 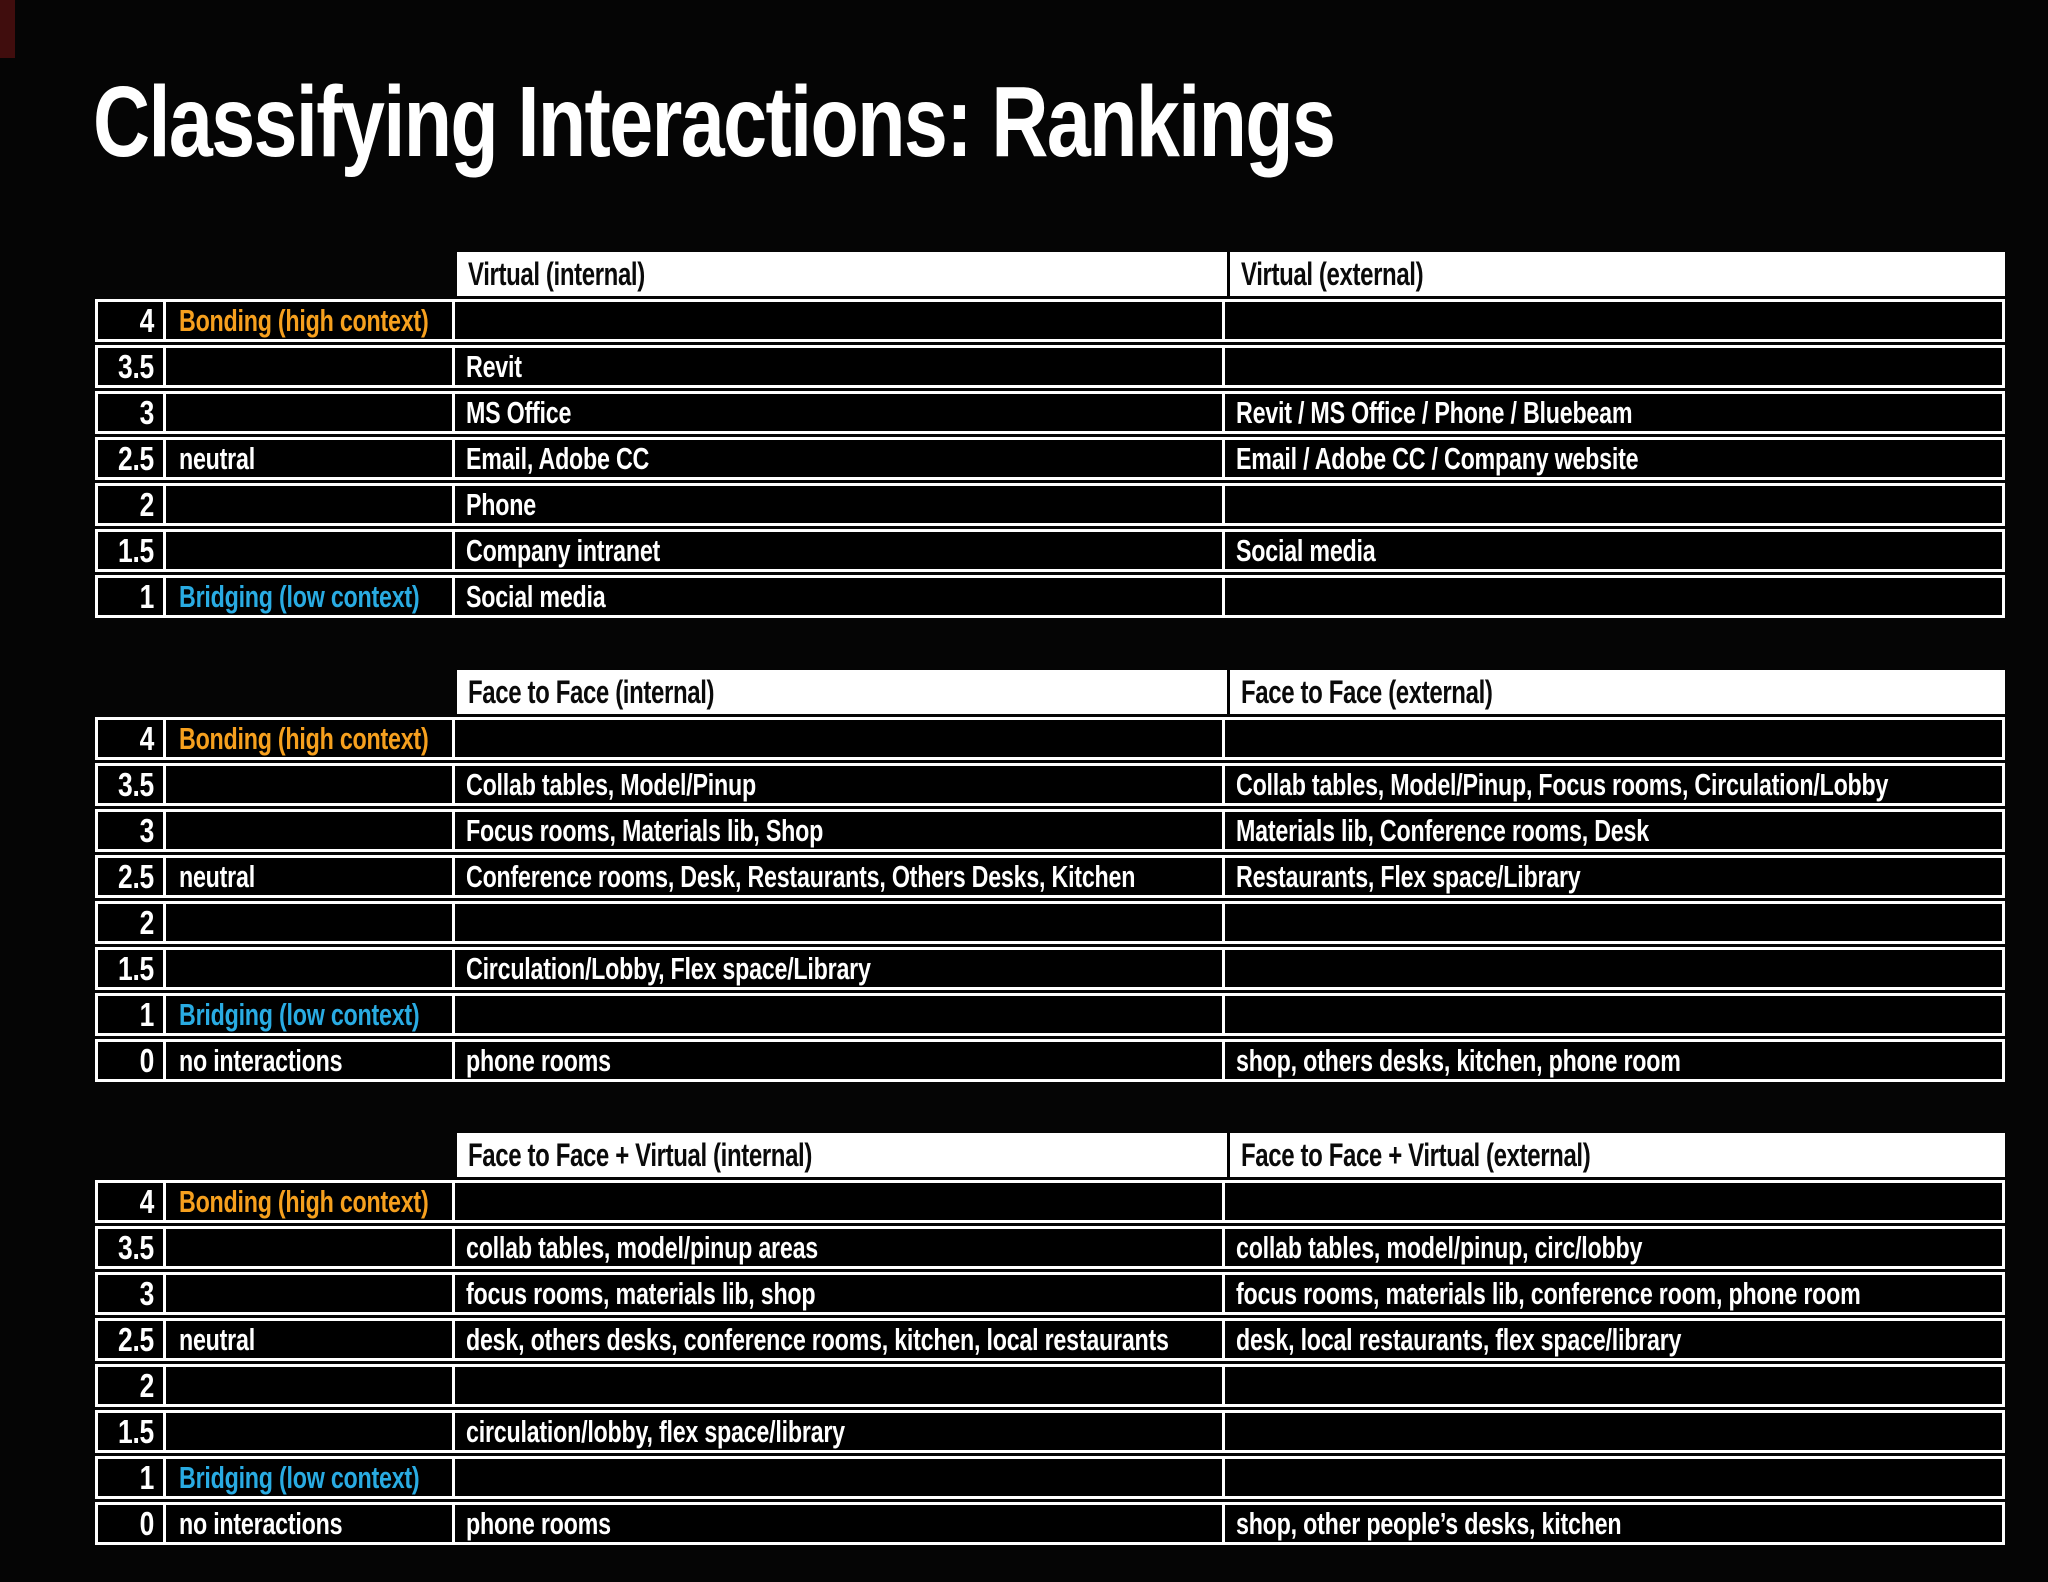 I want to click on rank-value: 2, so click(x=147, y=504).